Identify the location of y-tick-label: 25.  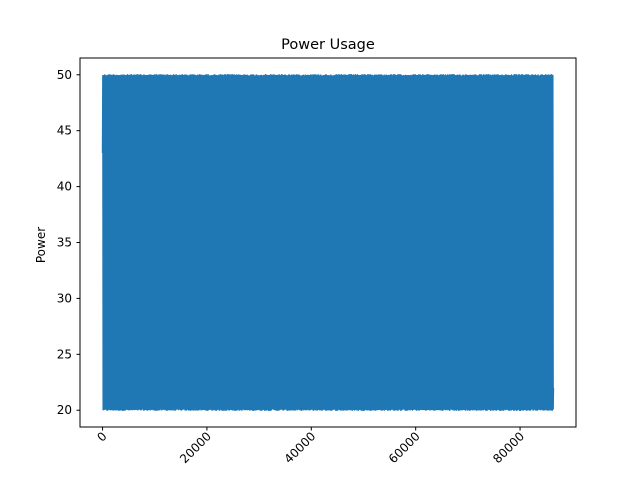
(64, 354).